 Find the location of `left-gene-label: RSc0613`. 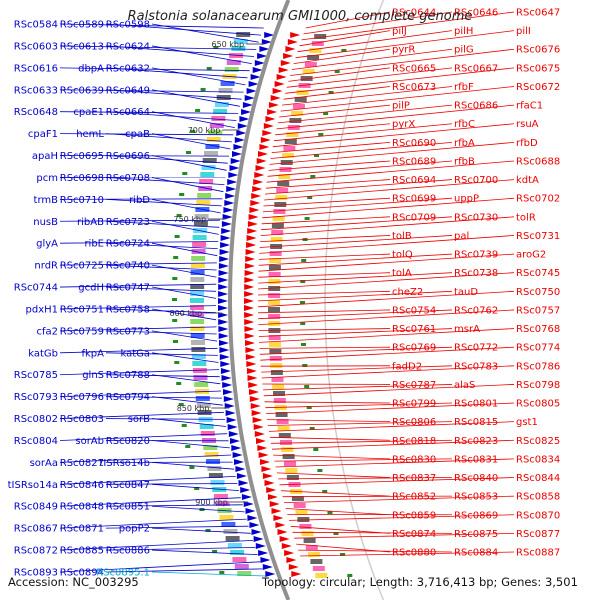

left-gene-label: RSc0613 is located at coordinates (82, 46).